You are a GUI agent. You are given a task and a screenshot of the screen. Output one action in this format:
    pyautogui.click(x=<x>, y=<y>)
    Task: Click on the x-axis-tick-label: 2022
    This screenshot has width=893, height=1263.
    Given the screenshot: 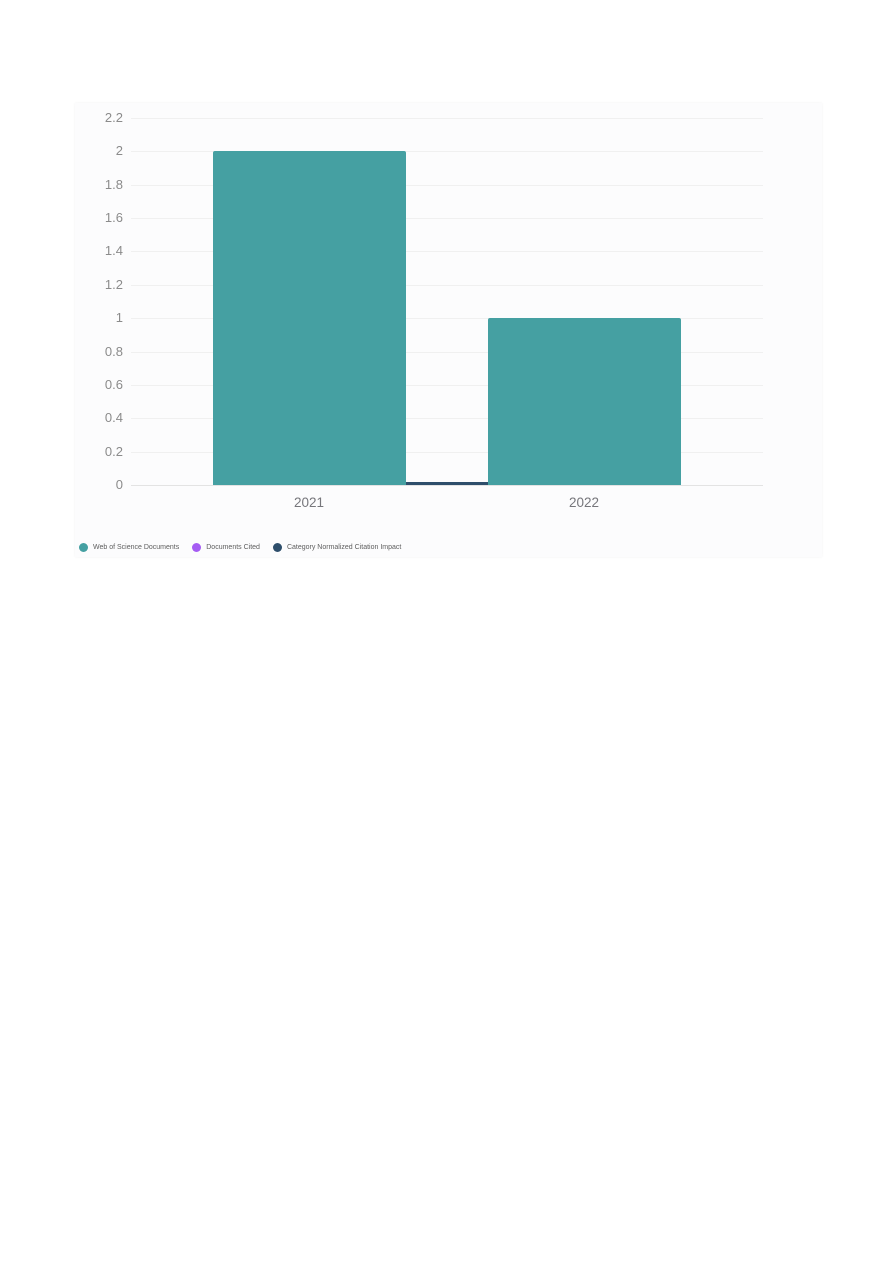 What is the action you would take?
    pyautogui.click(x=584, y=502)
    